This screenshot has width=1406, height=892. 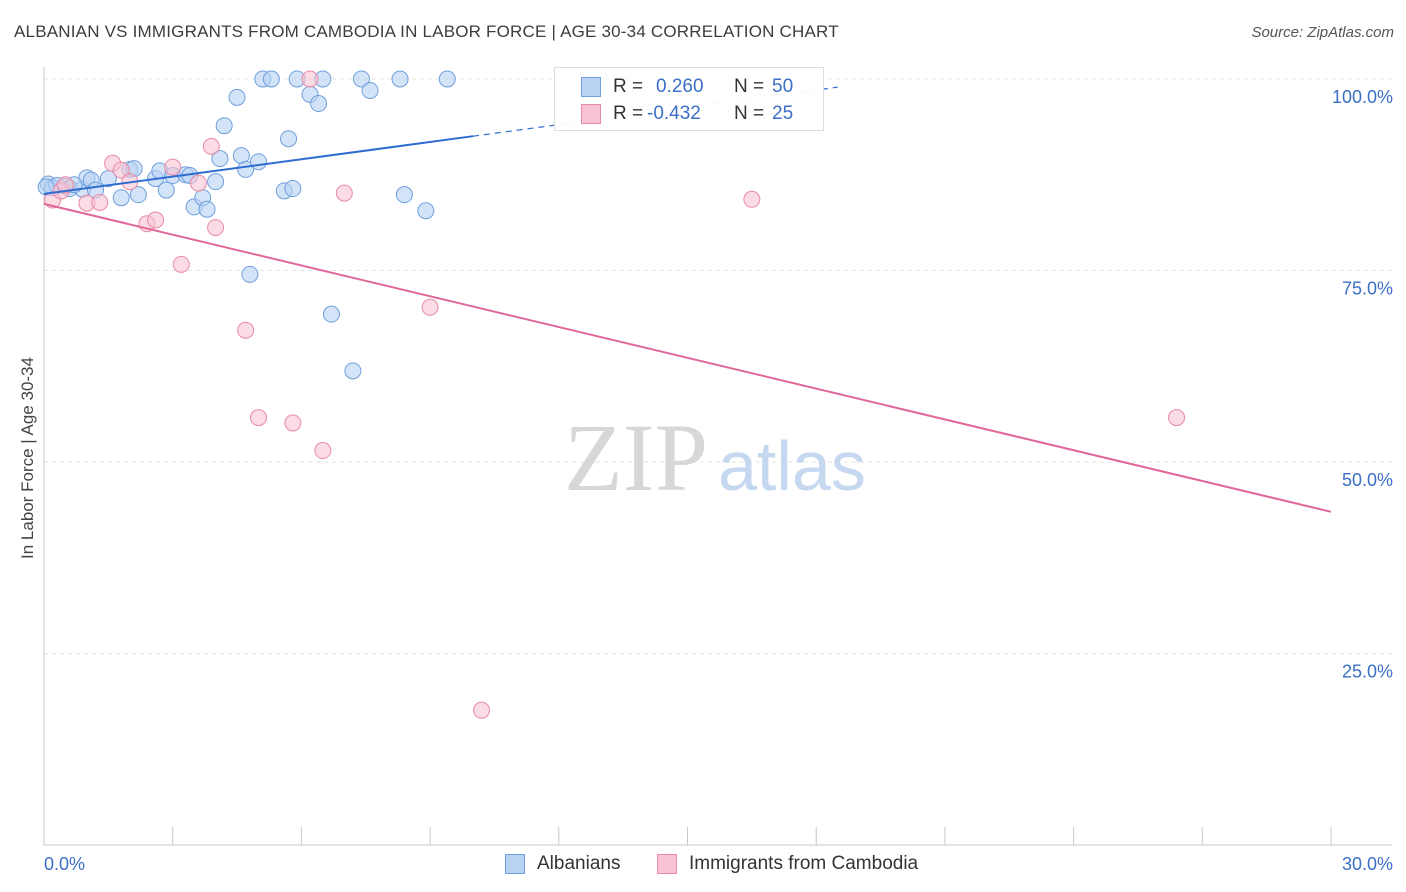 I want to click on y-tick-label: 25.0%, so click(x=1367, y=672).